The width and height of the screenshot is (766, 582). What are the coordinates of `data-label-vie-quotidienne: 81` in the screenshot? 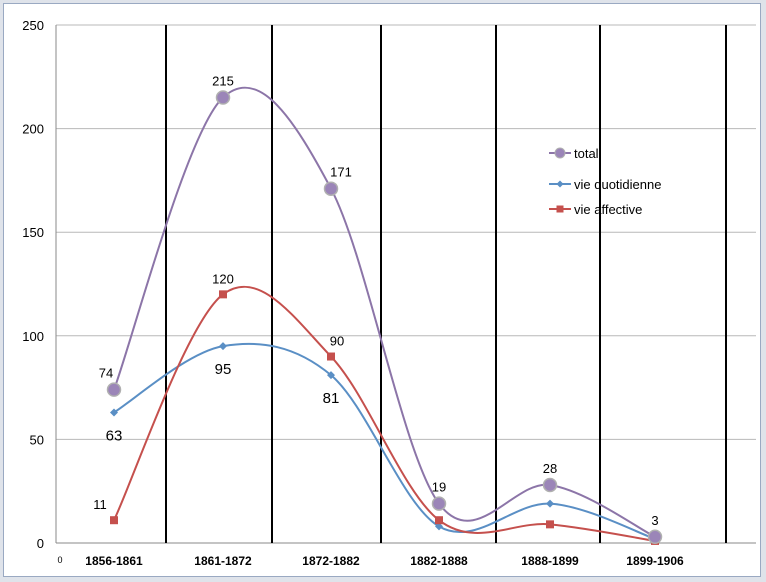 It's located at (331, 398).